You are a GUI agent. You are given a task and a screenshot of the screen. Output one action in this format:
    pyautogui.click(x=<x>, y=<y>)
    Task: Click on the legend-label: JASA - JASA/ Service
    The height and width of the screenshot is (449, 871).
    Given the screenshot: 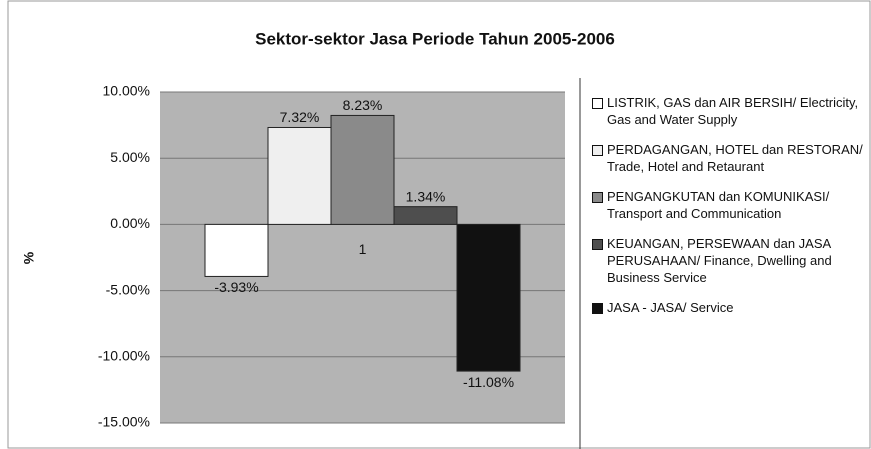 What is the action you would take?
    pyautogui.click(x=670, y=307)
    